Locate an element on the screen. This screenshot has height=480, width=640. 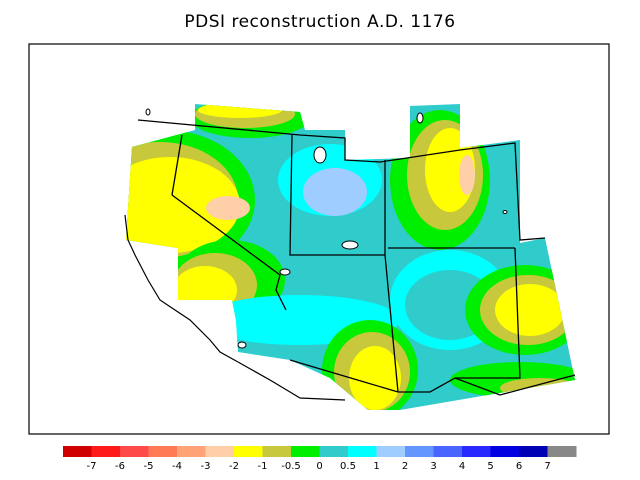
colorbar-label: -3 is located at coordinates (206, 466).